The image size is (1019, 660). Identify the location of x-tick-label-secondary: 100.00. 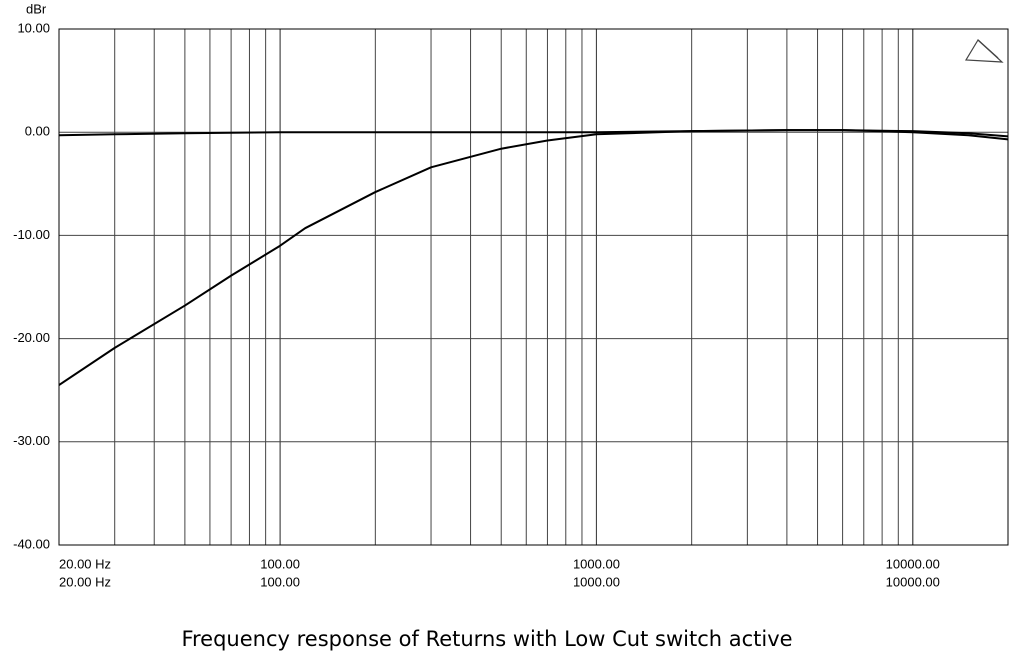
(280, 581).